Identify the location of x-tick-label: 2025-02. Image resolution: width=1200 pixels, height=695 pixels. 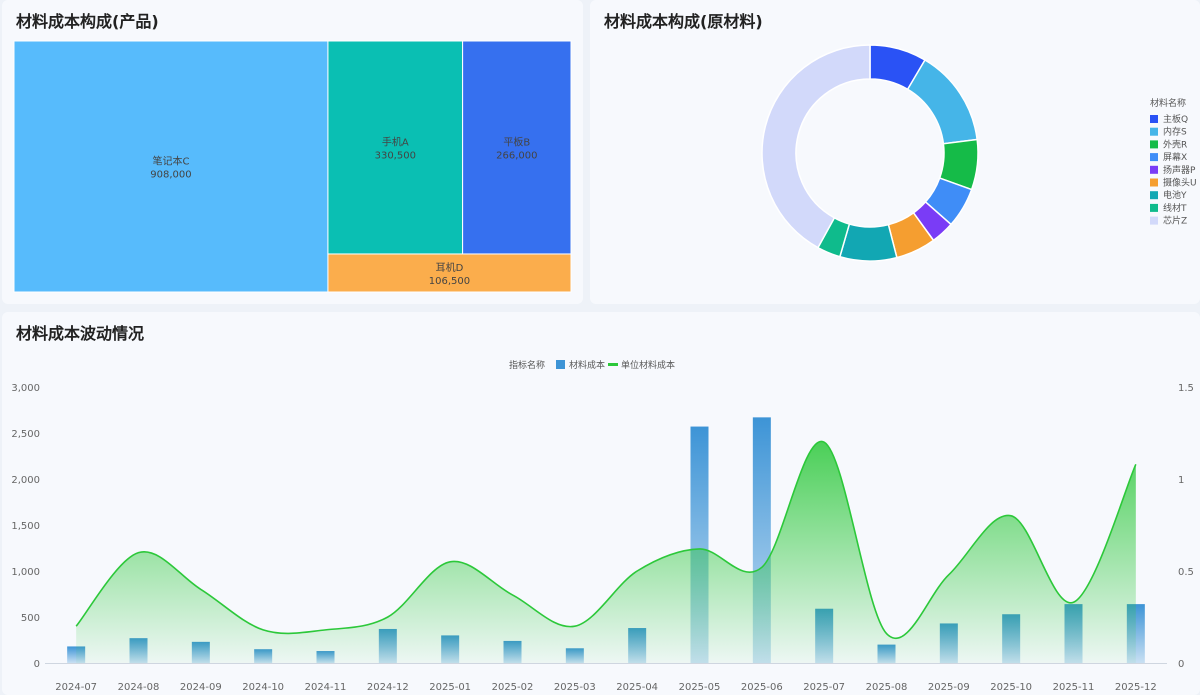
(513, 687).